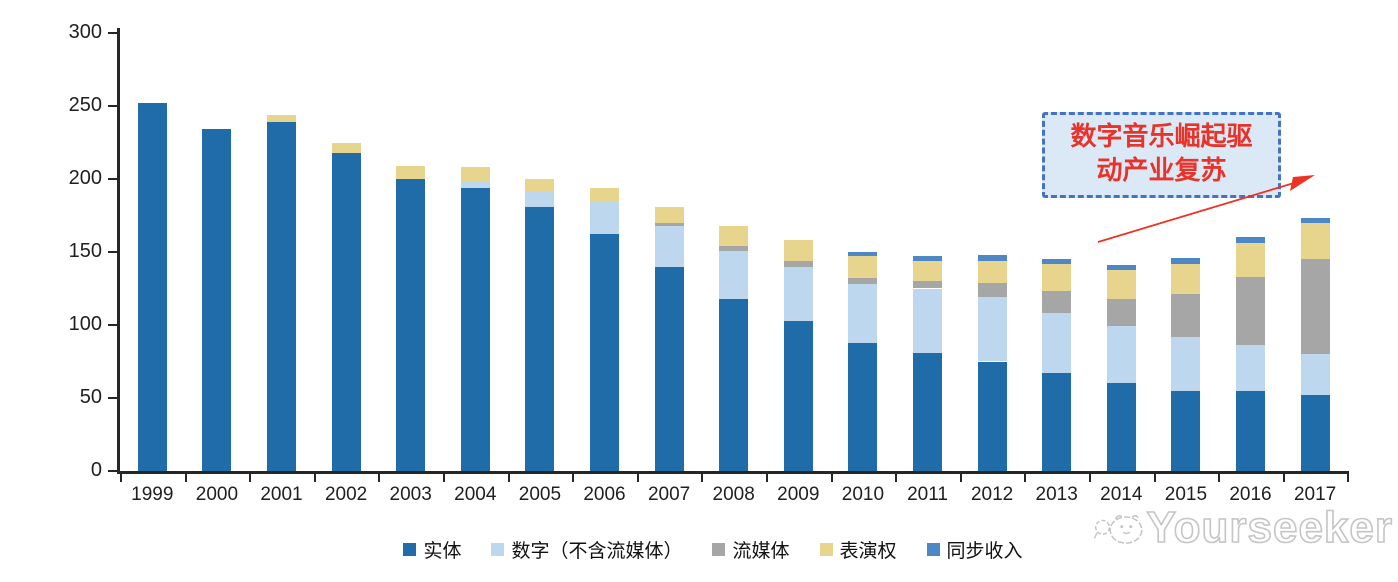  Describe the element at coordinates (152, 494) in the screenshot. I see `x-axis-tick-label: 1999` at that location.